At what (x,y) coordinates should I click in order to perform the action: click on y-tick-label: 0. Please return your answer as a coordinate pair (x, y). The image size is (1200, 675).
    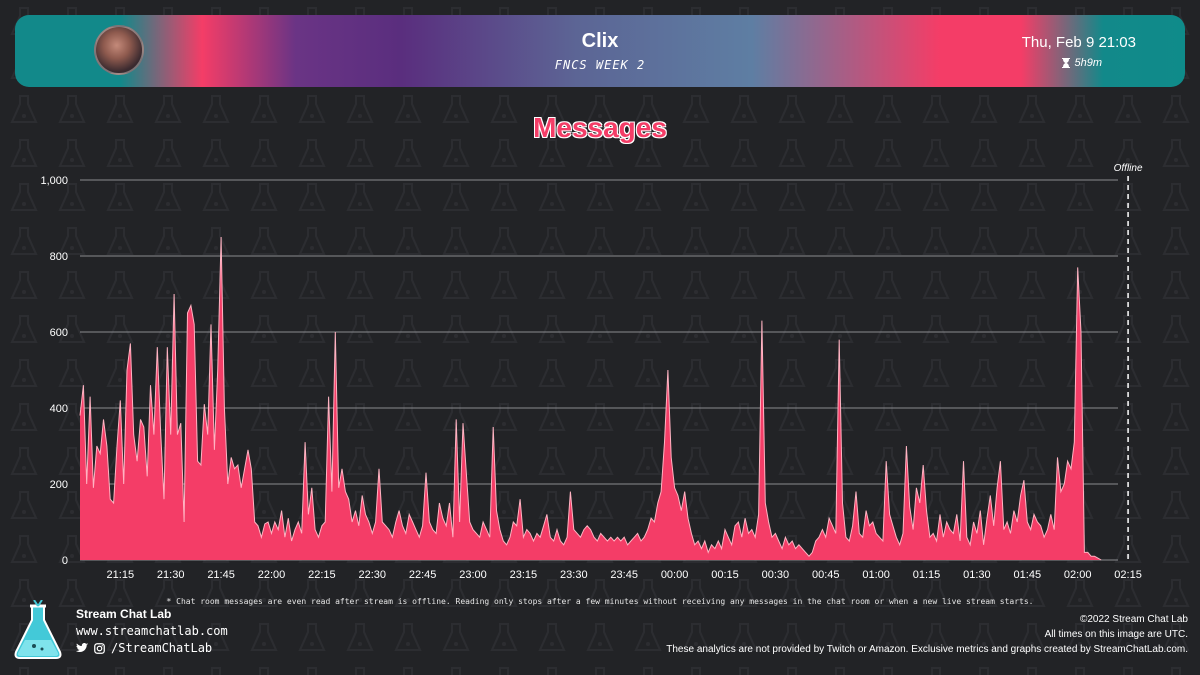
    Looking at the image, I should click on (65, 561).